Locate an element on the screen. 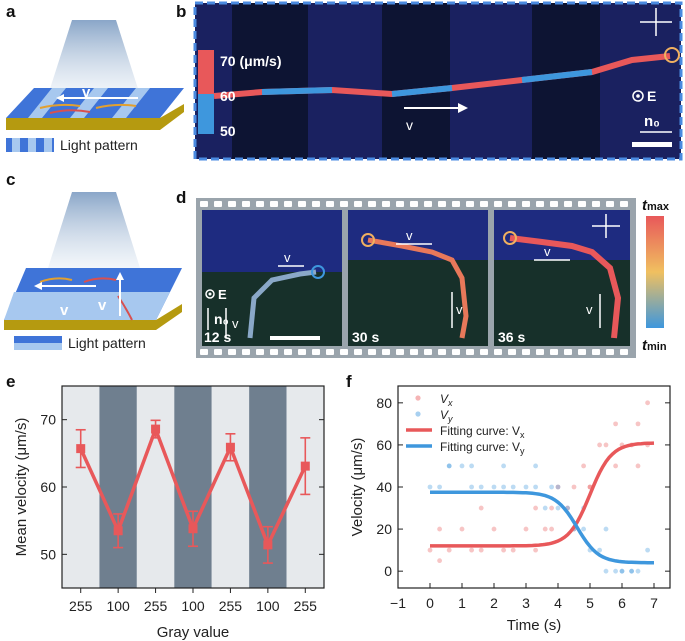  fit-curve-vy is located at coordinates (542, 527).